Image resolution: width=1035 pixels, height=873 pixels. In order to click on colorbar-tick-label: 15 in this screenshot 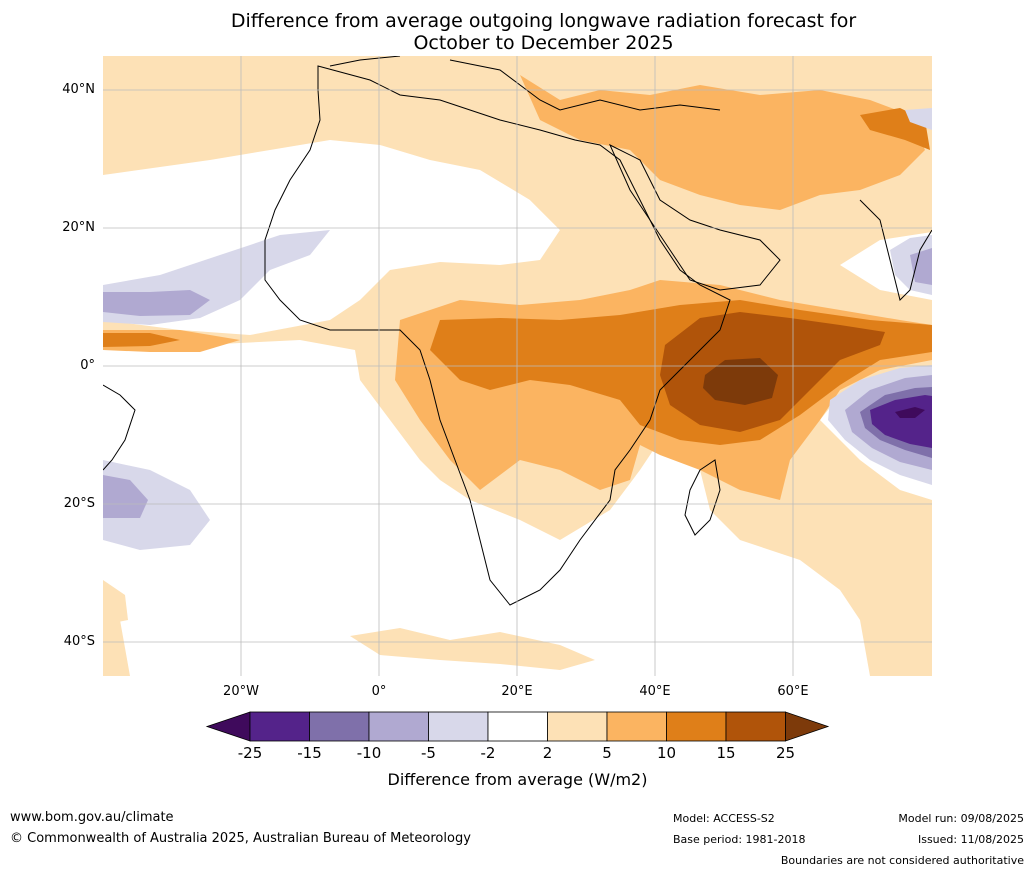, I will do `click(726, 753)`.